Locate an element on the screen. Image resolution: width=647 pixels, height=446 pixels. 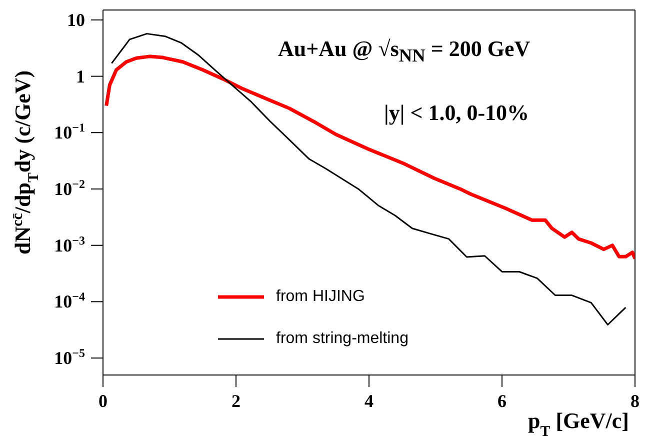
y-tick-label: 10$^{−5}$ is located at coordinates (69, 357).